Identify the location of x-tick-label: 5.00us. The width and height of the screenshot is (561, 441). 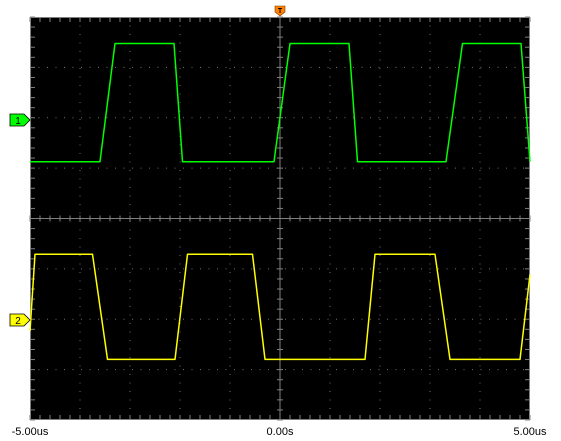
(530, 432).